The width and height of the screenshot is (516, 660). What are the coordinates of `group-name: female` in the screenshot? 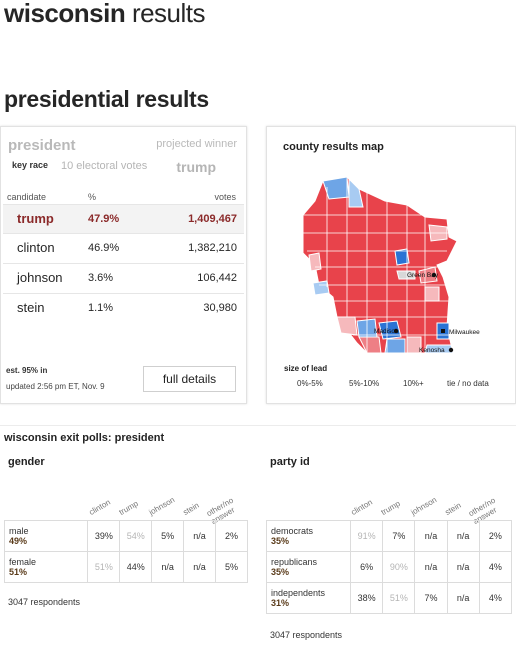 It's located at (23, 562).